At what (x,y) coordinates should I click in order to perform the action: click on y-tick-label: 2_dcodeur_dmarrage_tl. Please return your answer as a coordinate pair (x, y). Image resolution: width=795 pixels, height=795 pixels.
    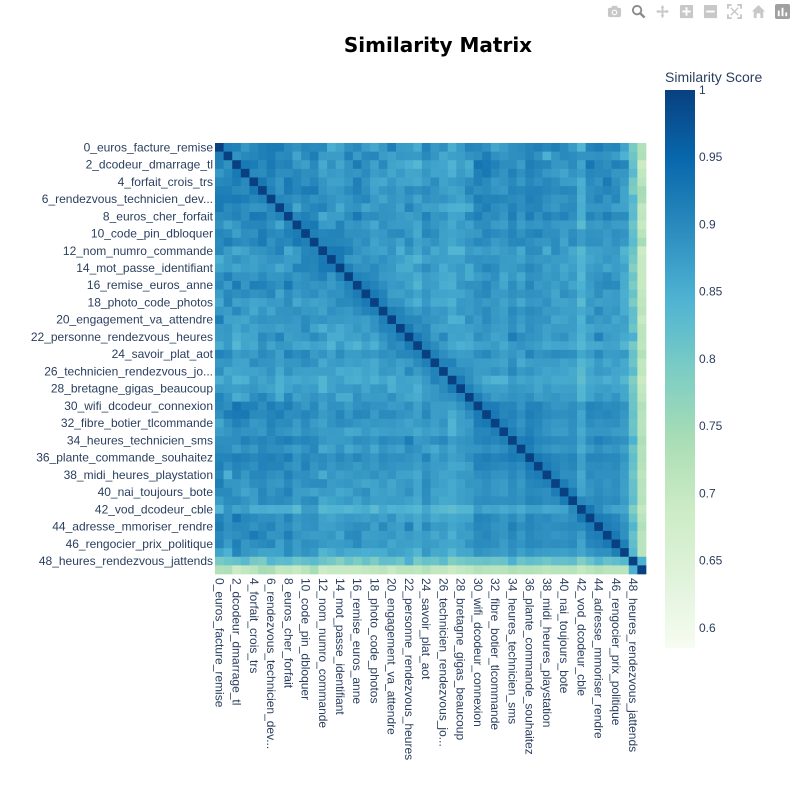
    Looking at the image, I should click on (149, 165).